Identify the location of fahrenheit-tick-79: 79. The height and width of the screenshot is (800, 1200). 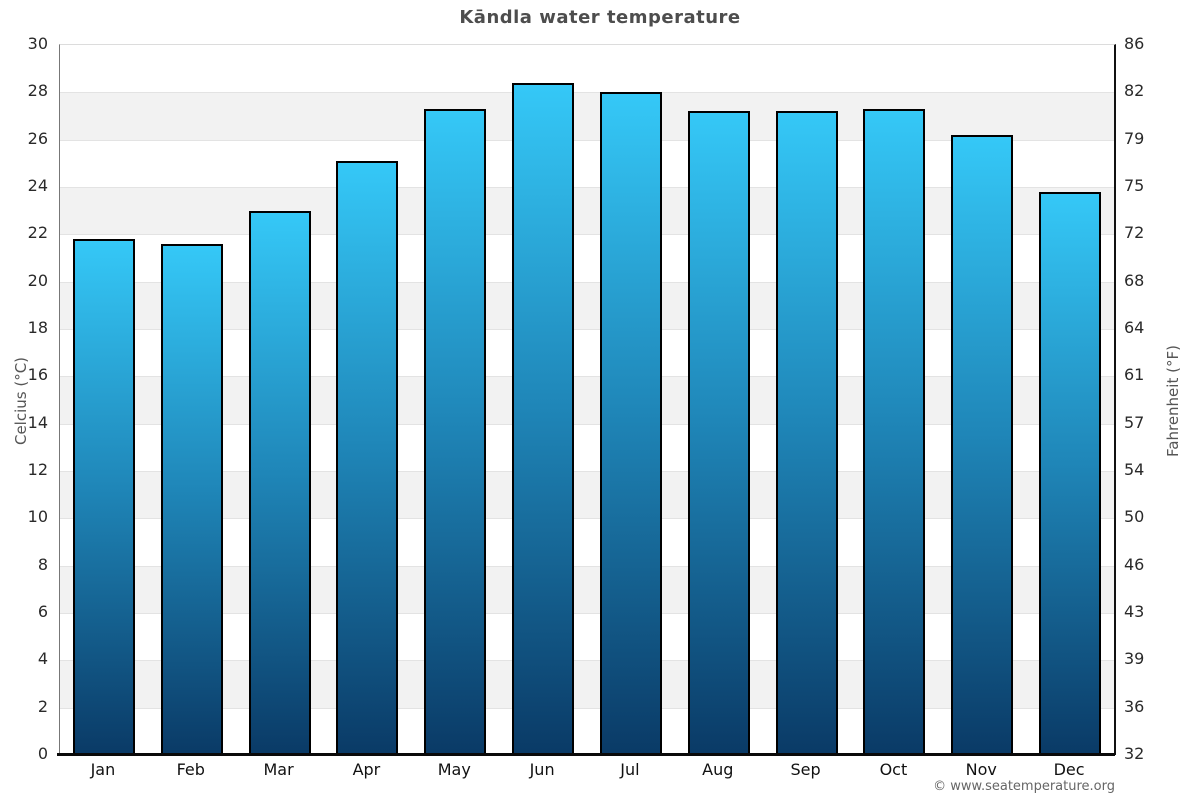
(1134, 138).